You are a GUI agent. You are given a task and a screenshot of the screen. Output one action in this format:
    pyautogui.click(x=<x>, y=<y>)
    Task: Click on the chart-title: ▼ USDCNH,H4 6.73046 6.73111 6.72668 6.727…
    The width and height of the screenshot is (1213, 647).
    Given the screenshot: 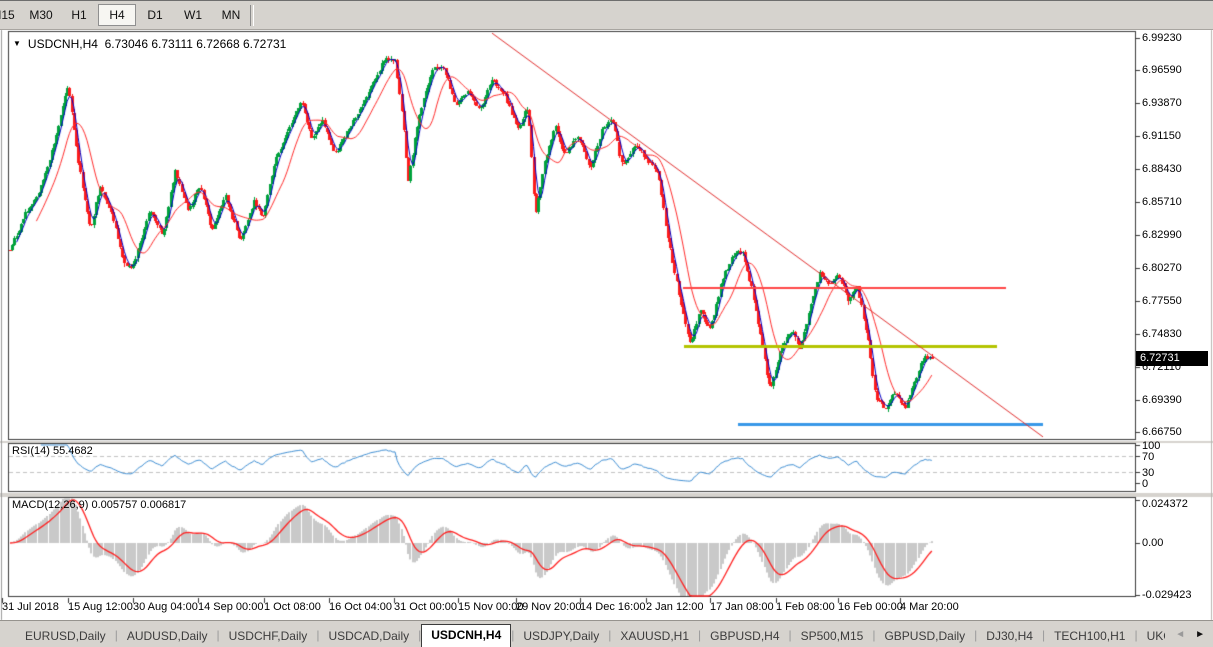 What is the action you would take?
    pyautogui.click(x=149, y=44)
    